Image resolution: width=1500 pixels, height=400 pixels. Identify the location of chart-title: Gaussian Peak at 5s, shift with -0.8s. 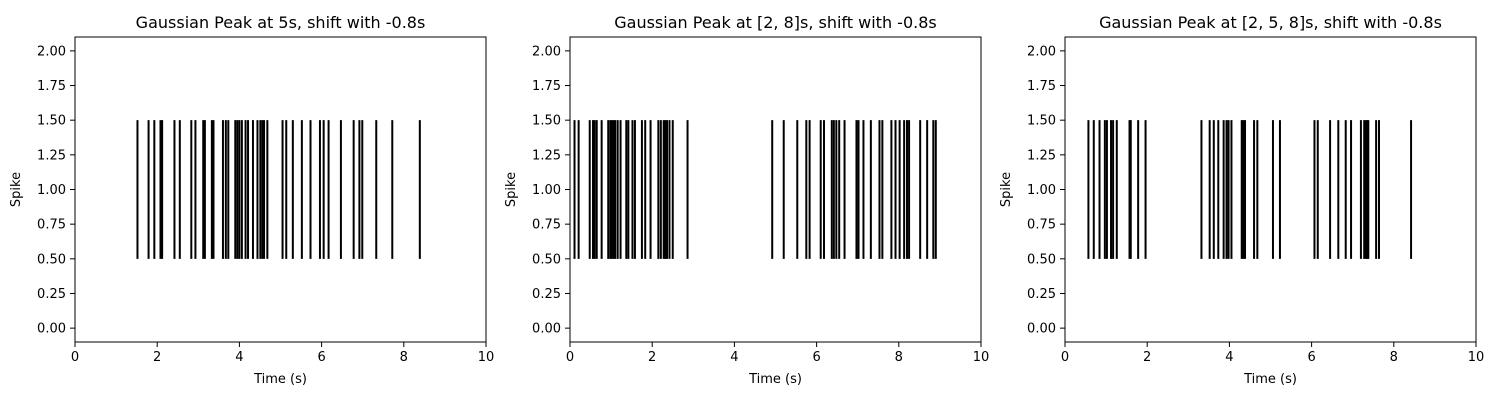
(281, 22).